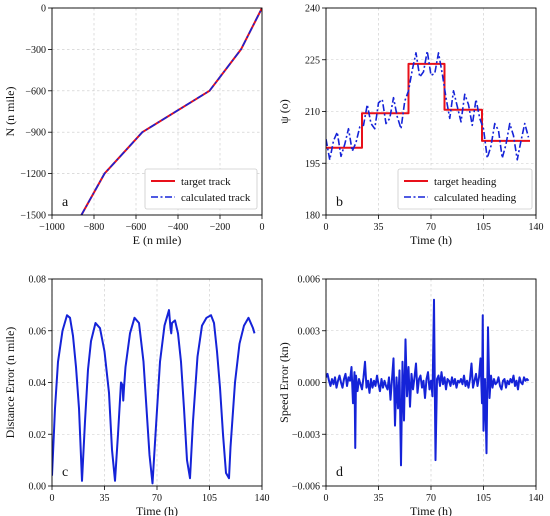  I want to click on y-tick-label: −1200, so click(33, 174).